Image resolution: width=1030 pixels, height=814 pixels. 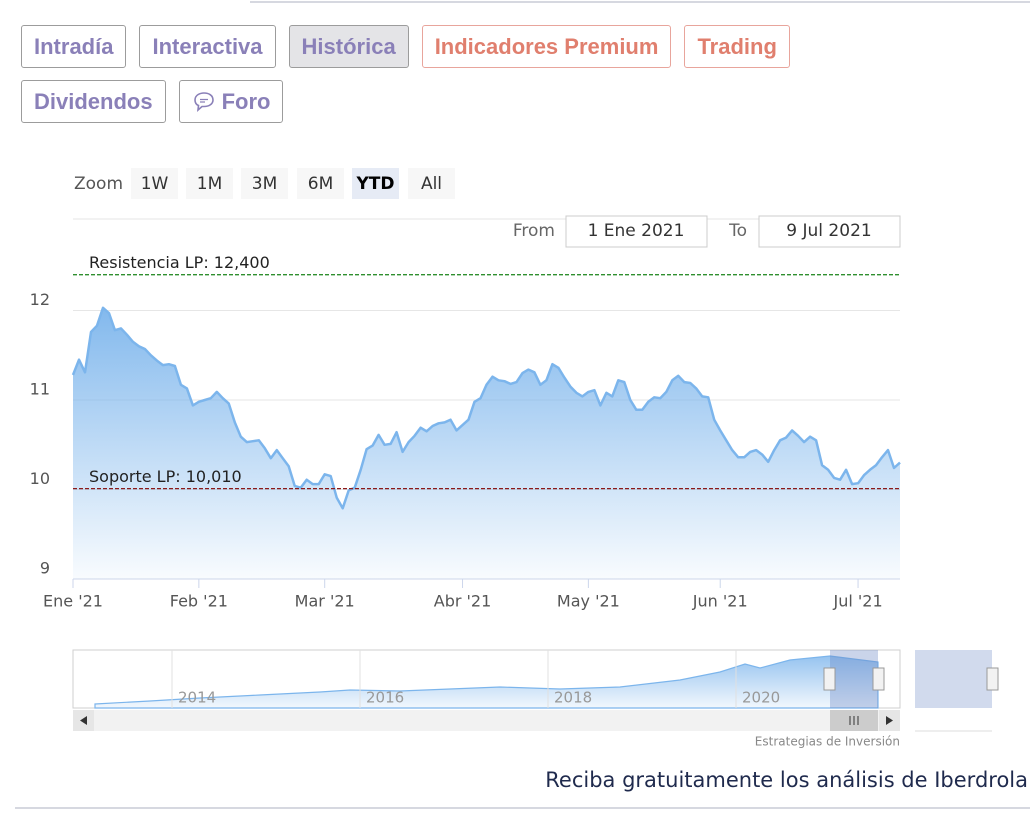 I want to click on navigator-overflow, so click(x=953, y=679).